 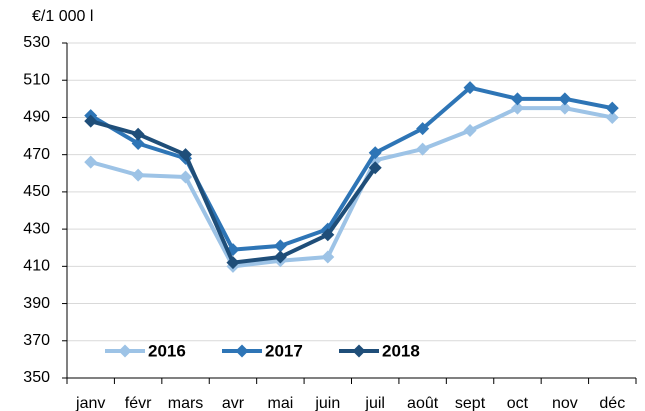 What do you see at coordinates (280, 403) in the screenshot?
I see `x-tick-label: mai` at bounding box center [280, 403].